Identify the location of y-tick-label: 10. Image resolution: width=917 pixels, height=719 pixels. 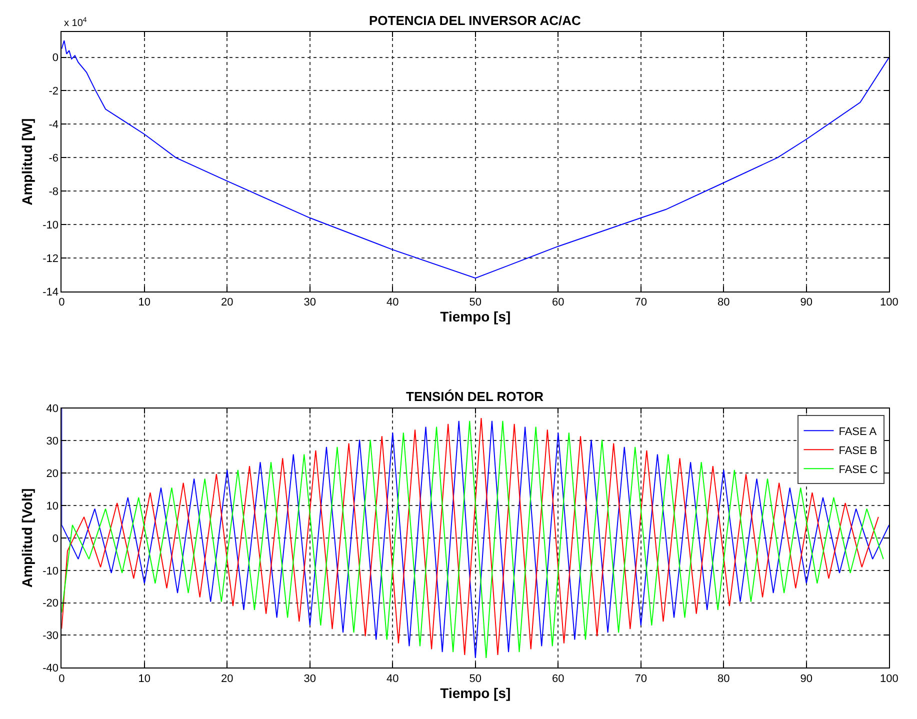
(52, 506).